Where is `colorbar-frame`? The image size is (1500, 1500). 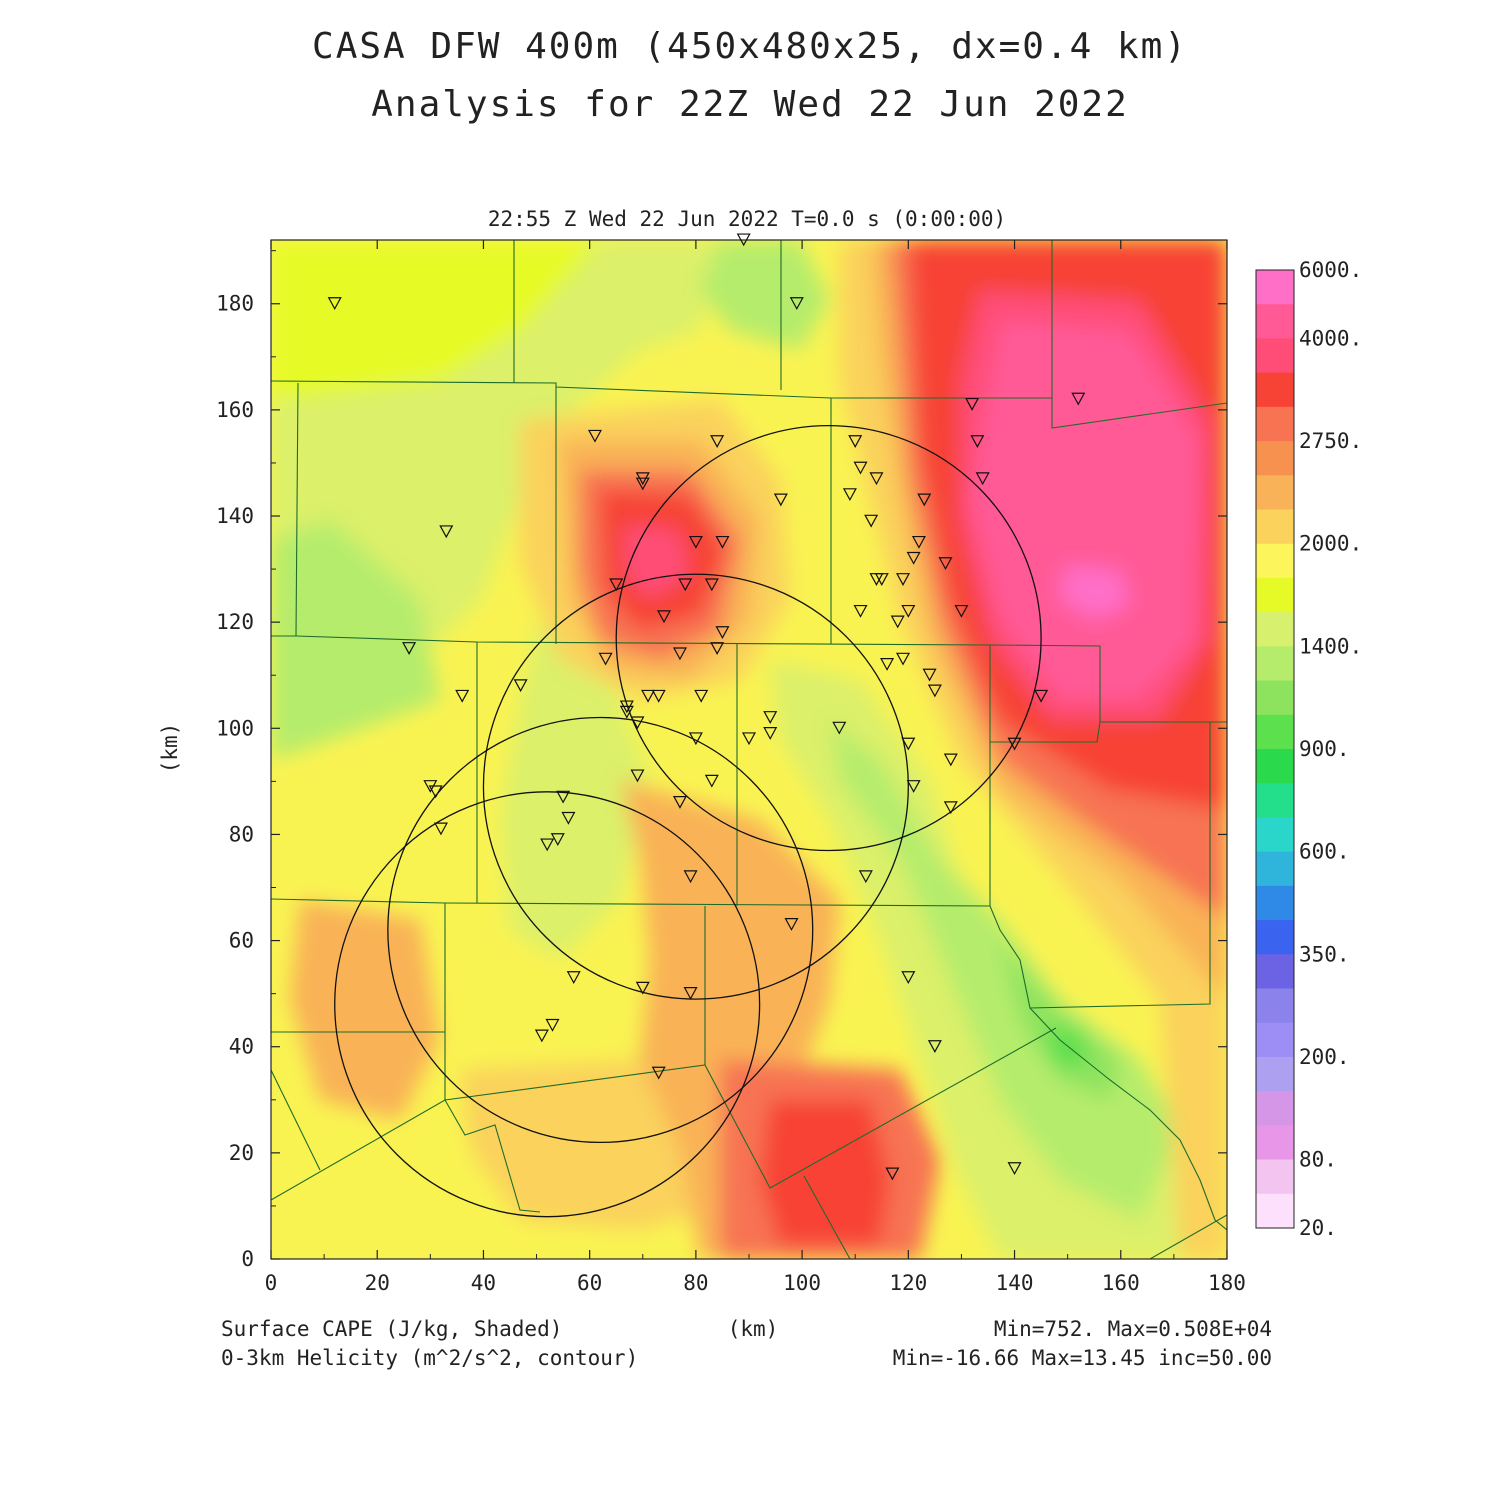
colorbar-frame is located at coordinates (1275, 749).